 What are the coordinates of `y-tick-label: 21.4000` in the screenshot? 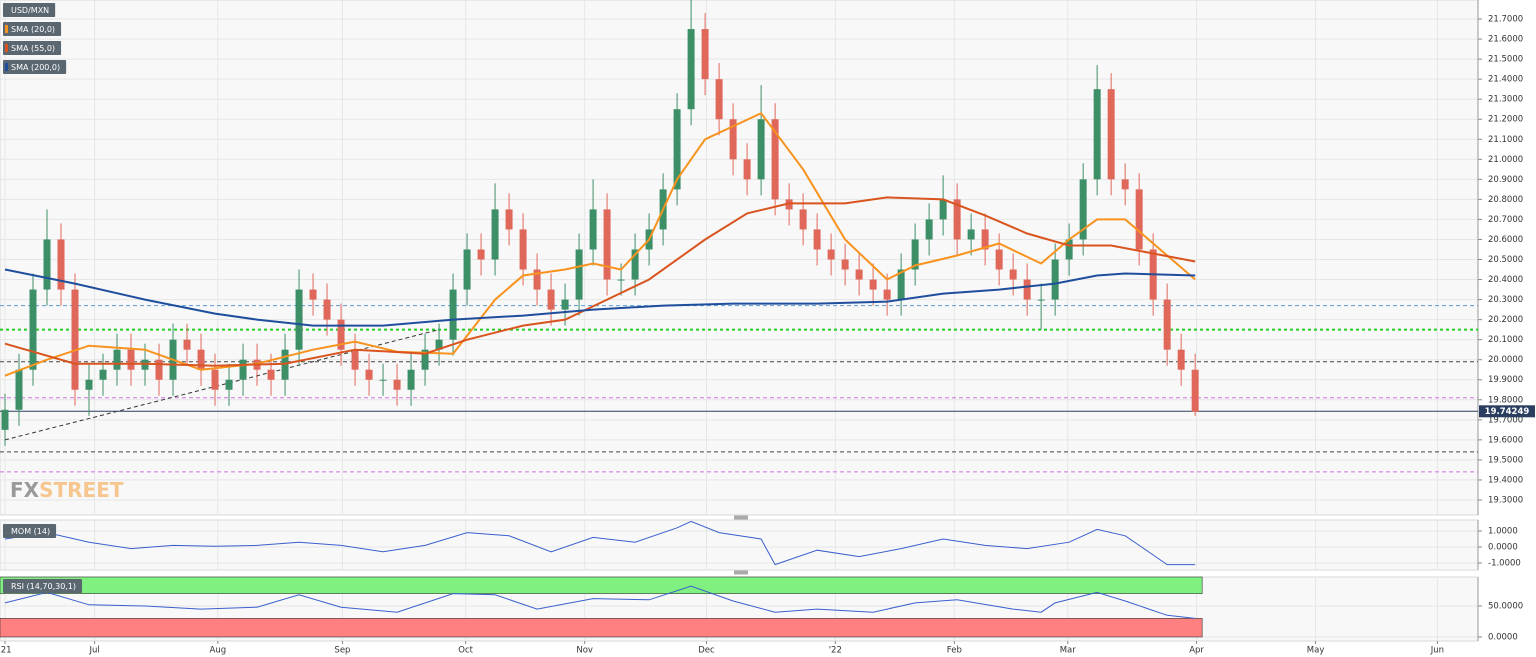 It's located at (1505, 80).